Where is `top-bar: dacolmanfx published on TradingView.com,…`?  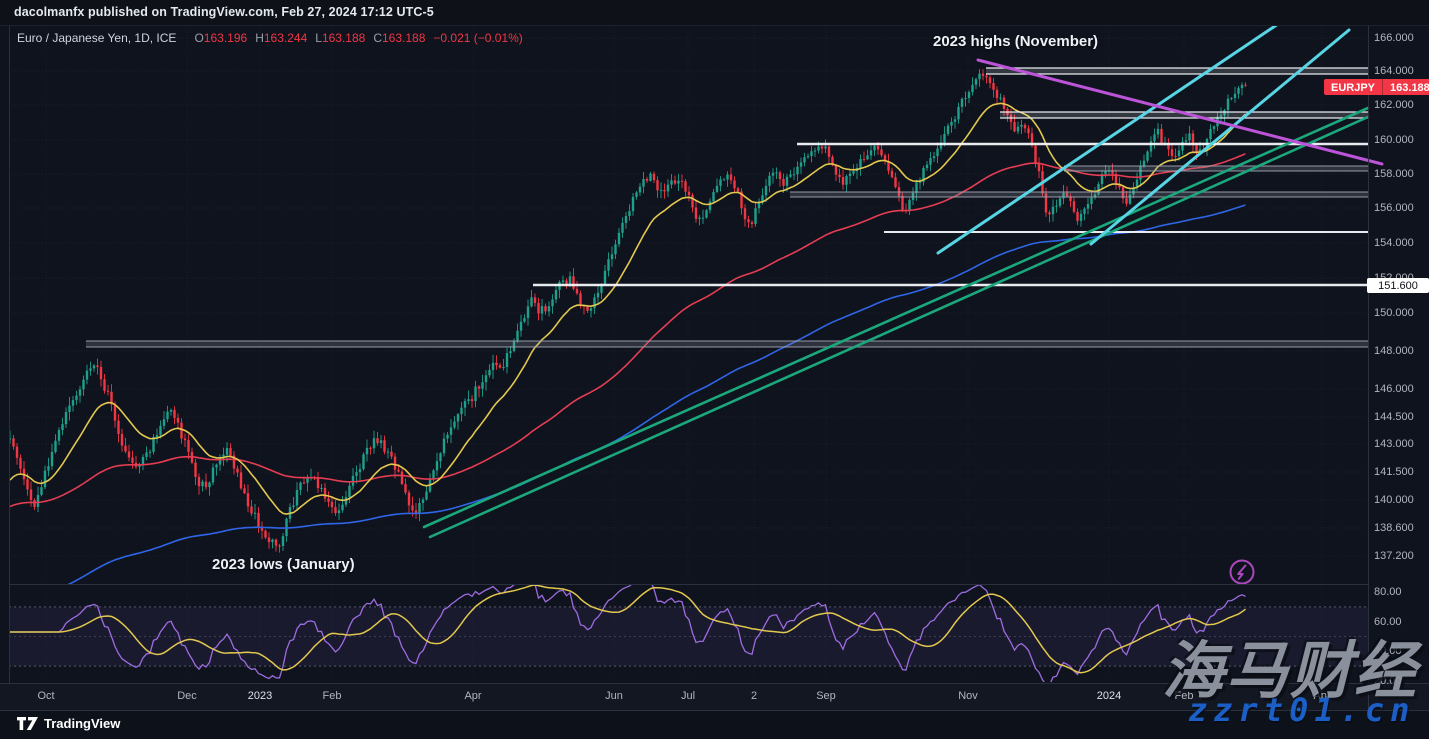 top-bar: dacolmanfx published on TradingView.com,… is located at coordinates (714, 13).